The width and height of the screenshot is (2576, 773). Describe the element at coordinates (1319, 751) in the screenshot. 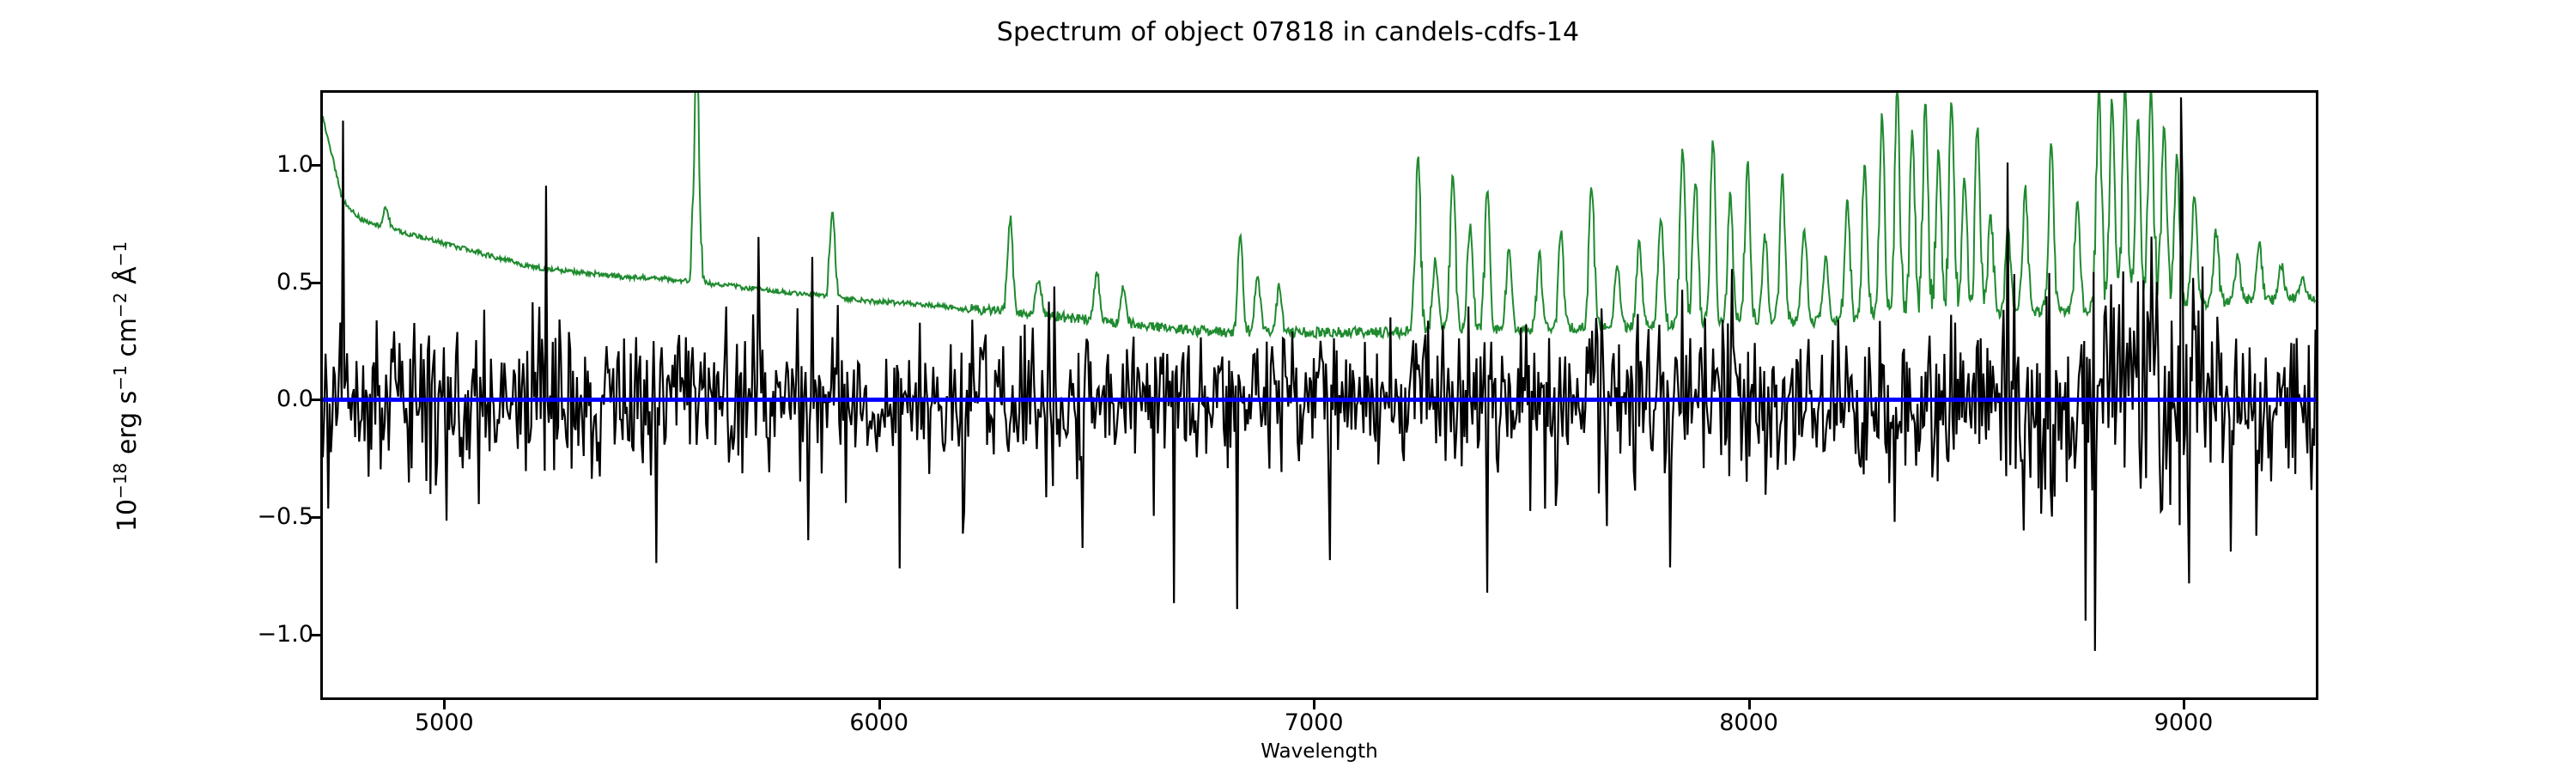

I see `x-axis-label: Wavelength` at that location.